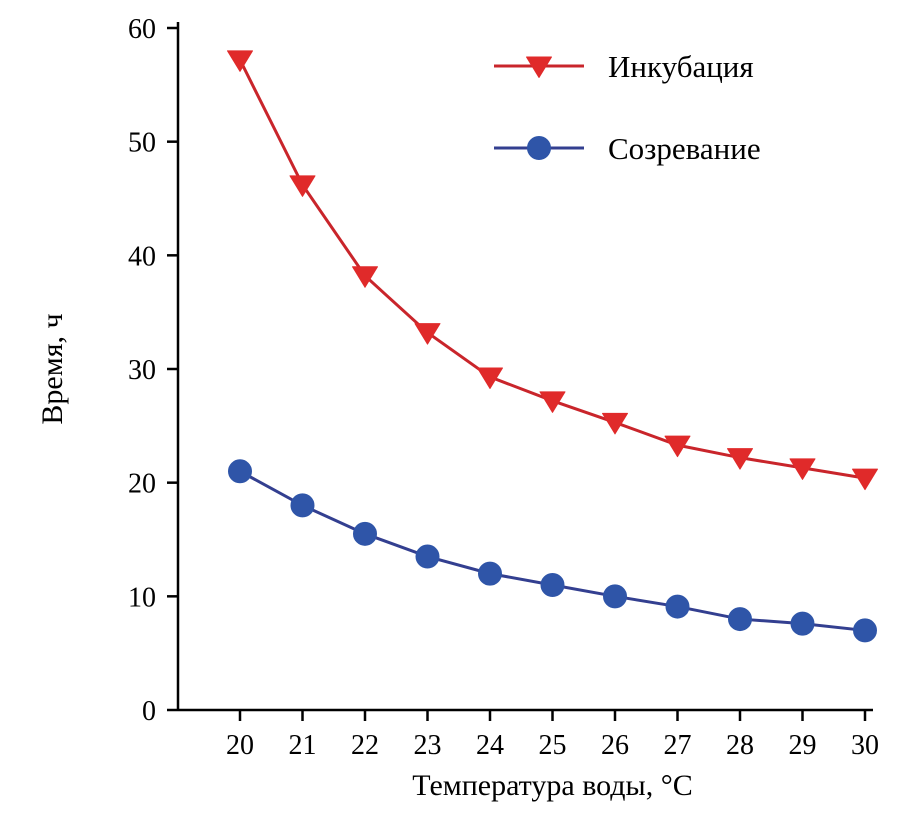 The height and width of the screenshot is (832, 905). What do you see at coordinates (553, 745) in the screenshot?
I see `x-tick-label: 25` at bounding box center [553, 745].